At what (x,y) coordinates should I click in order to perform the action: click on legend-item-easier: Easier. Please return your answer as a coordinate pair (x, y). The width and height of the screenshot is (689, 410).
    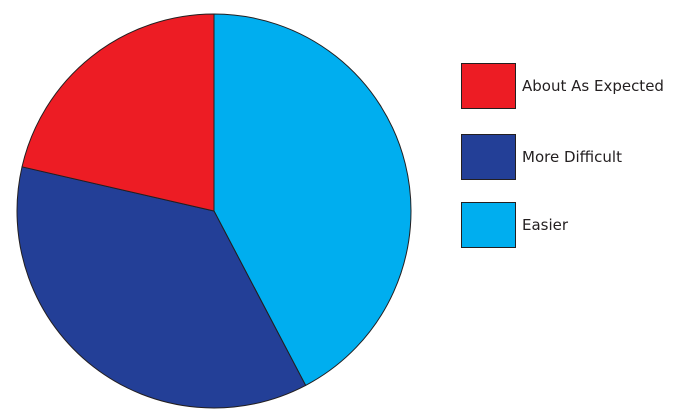
    Looking at the image, I should click on (514, 225).